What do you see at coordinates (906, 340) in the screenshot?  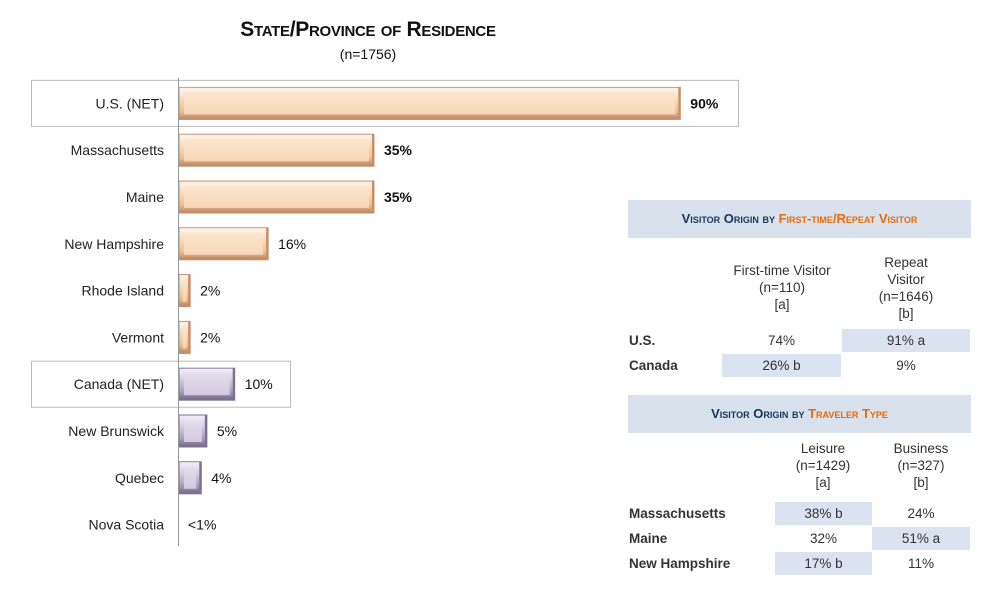 I see `table1-cell: 91% a` at bounding box center [906, 340].